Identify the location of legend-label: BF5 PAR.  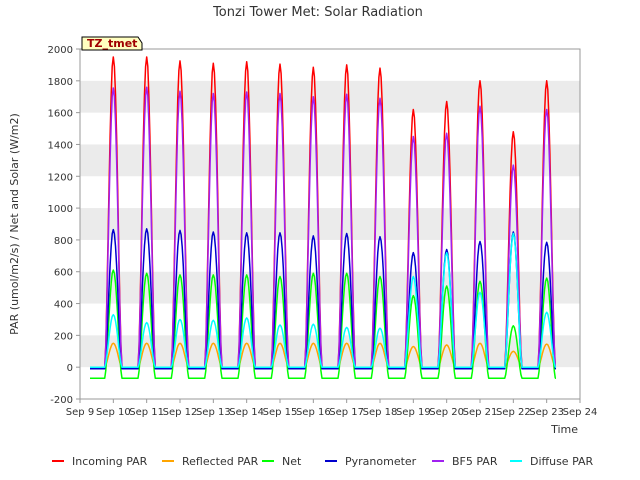
(475, 461).